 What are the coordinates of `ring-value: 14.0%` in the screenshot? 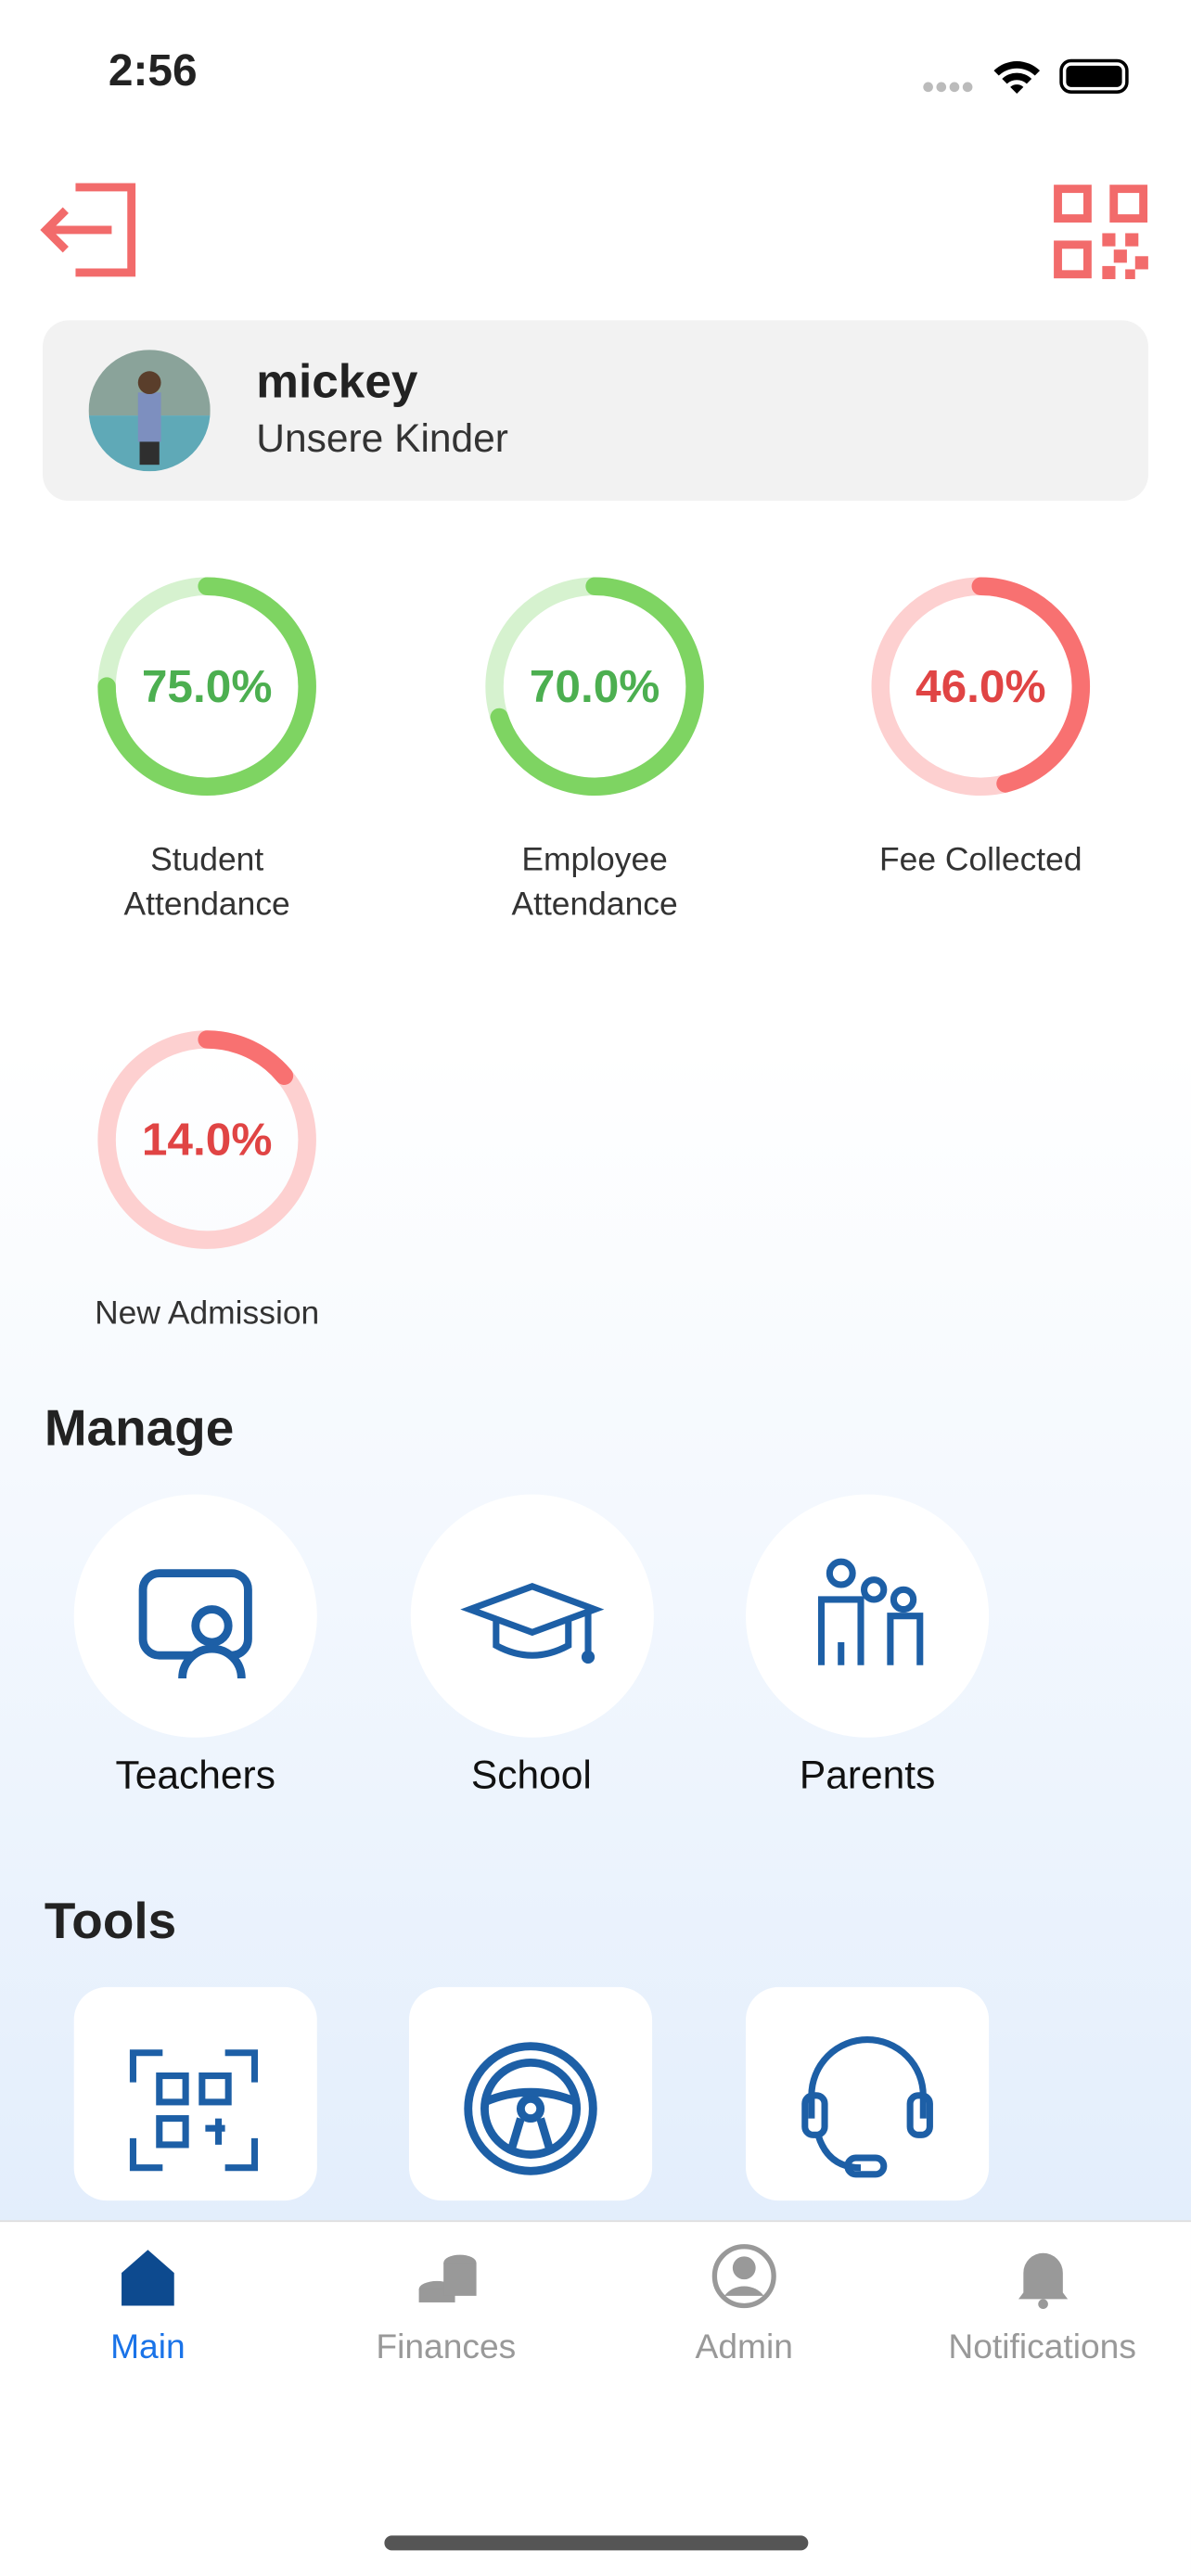 It's located at (207, 1140).